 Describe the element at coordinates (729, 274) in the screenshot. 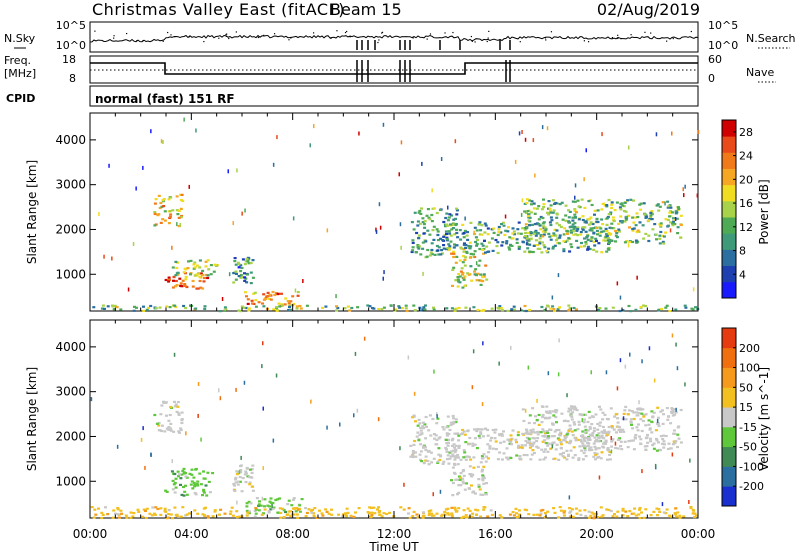

I see `power-colorbar-swatch` at that location.